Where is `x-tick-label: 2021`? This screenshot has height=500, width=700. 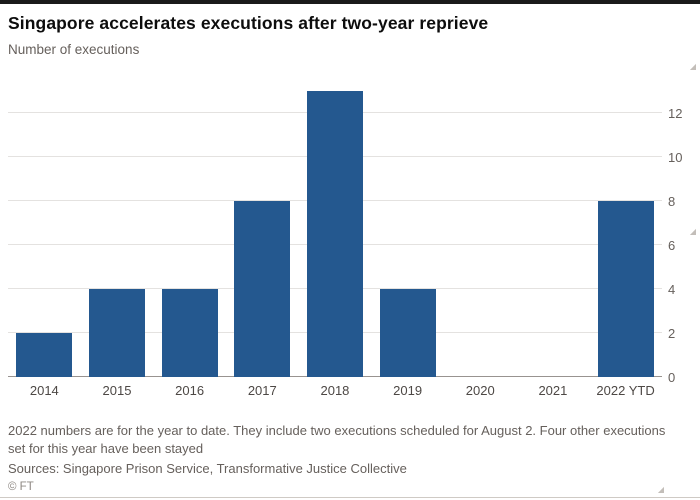
x-tick-label: 2021 is located at coordinates (553, 390).